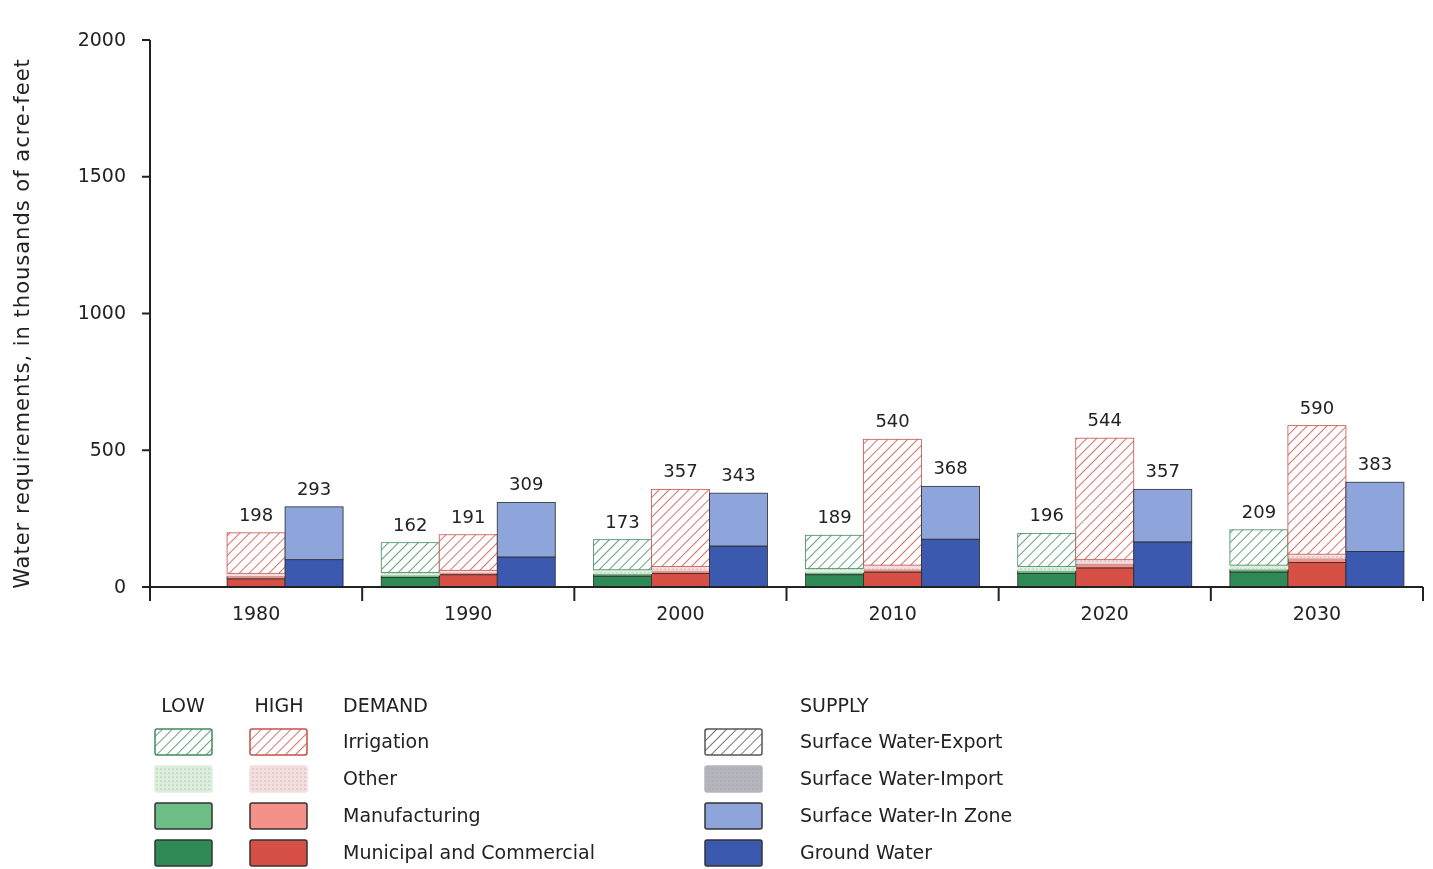  I want to click on total-label: 343, so click(738, 475).